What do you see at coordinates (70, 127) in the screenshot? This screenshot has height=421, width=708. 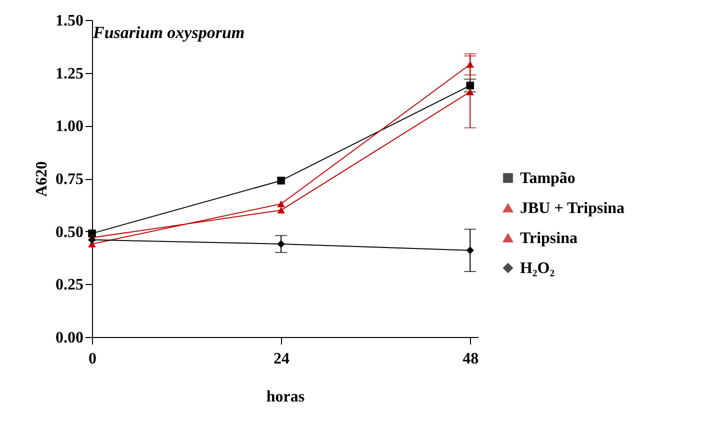 I see `y-tick-label: 1.00` at bounding box center [70, 127].